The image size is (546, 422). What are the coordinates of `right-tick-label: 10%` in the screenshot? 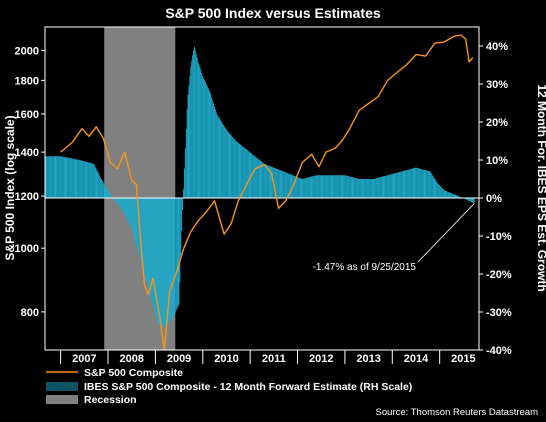 It's located at (497, 161).